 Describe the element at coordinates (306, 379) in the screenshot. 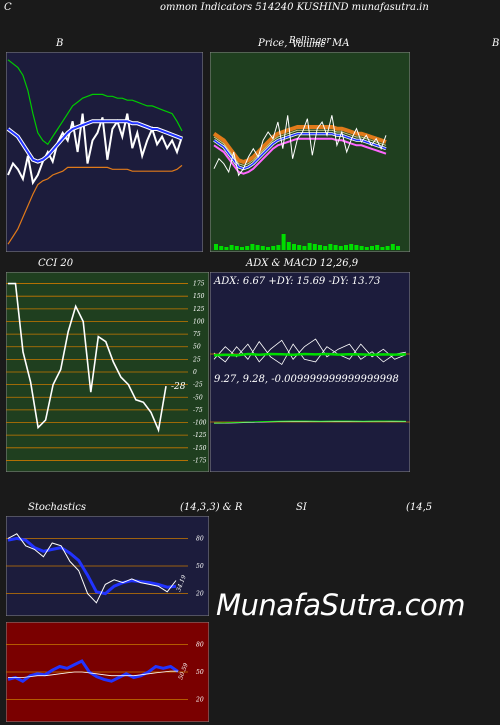

I see `macd-readout: 9.27, 9.28, -0.009999999999999998` at that location.